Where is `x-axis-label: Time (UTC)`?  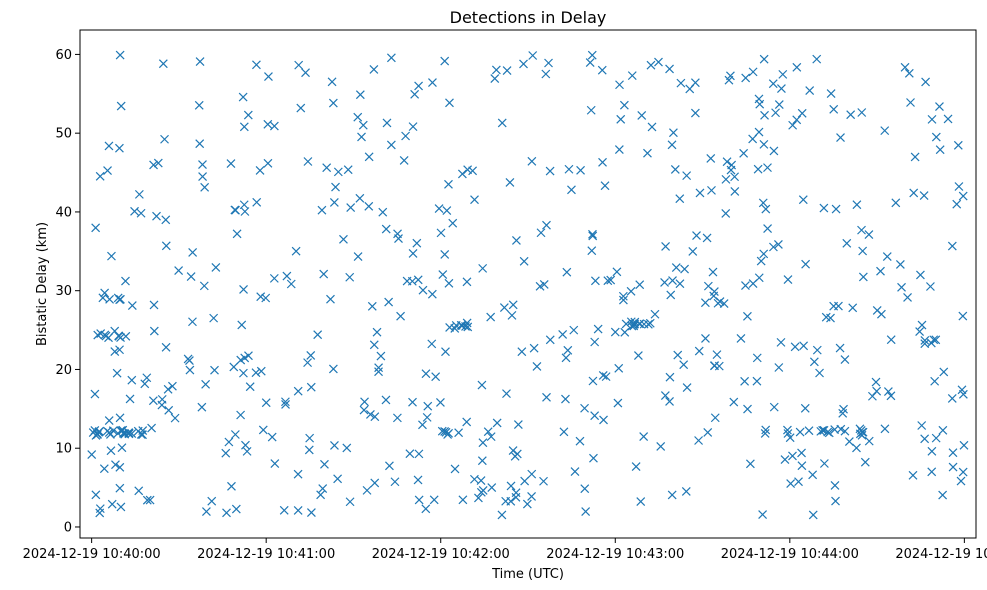
x-axis-label: Time (UTC) is located at coordinates (527, 574).